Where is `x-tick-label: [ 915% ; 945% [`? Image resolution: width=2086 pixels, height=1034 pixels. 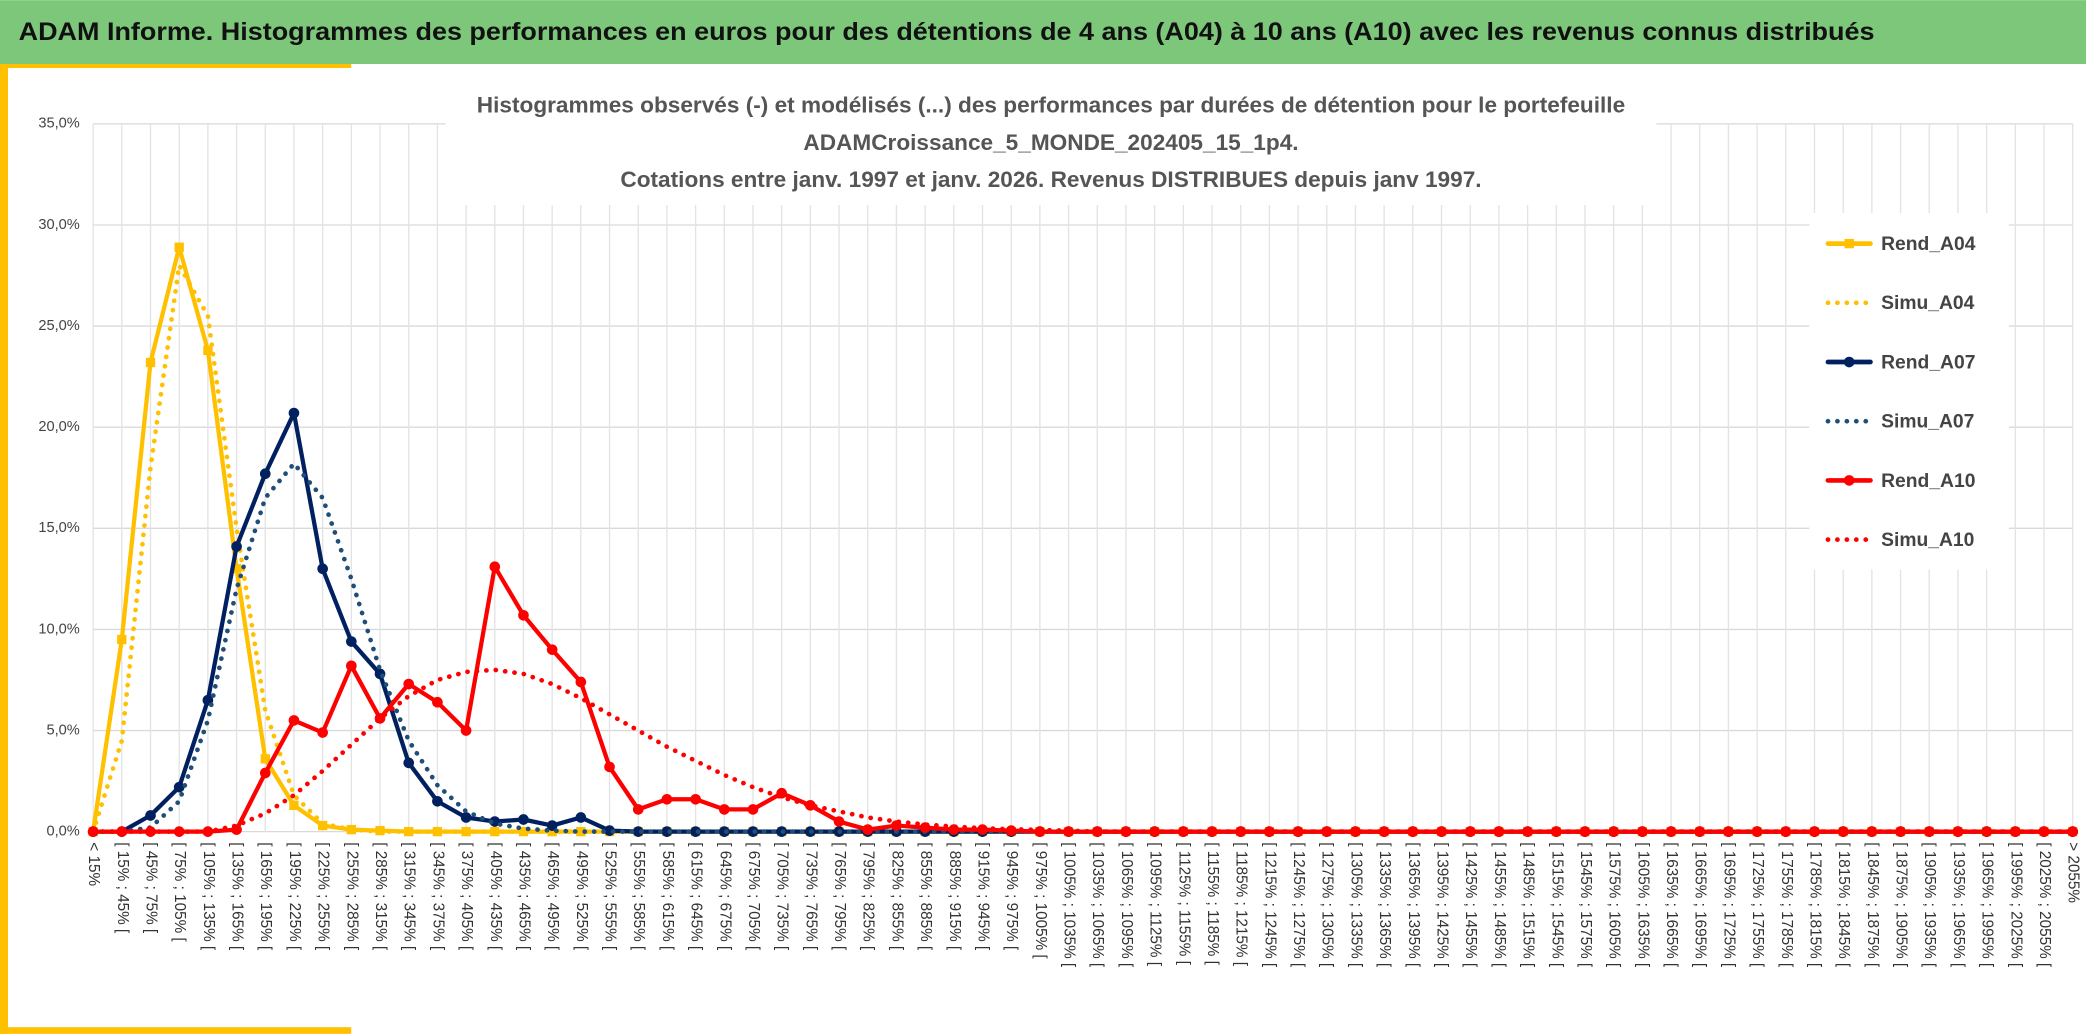
x-tick-label: [ 915% ; 945% [ is located at coordinates (982, 896).